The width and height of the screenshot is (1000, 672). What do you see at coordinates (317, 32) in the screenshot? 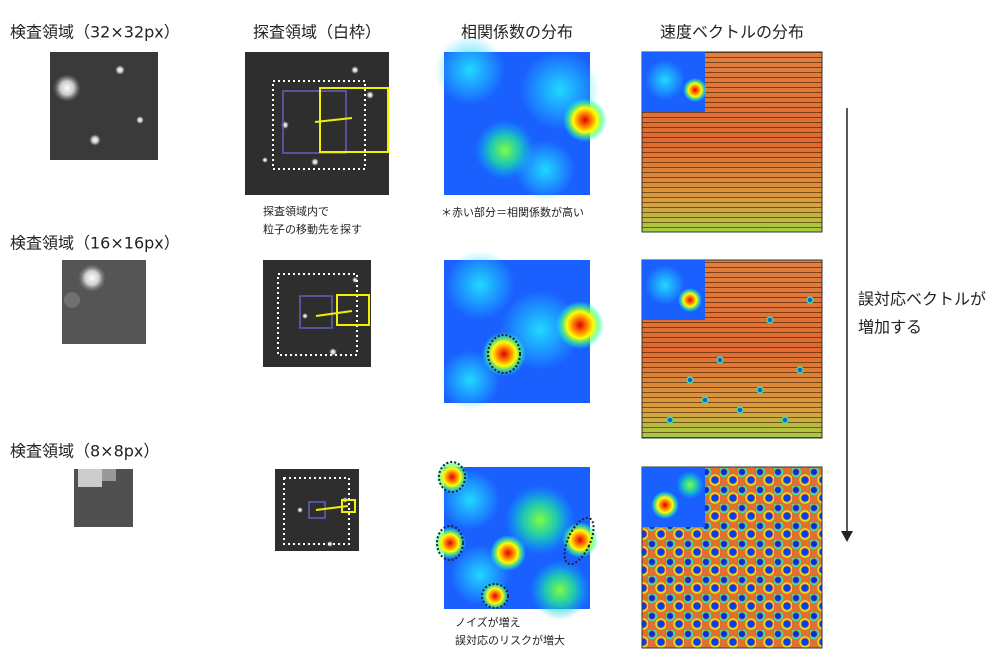
I see `column-header: 探査領域（白枠）` at bounding box center [317, 32].